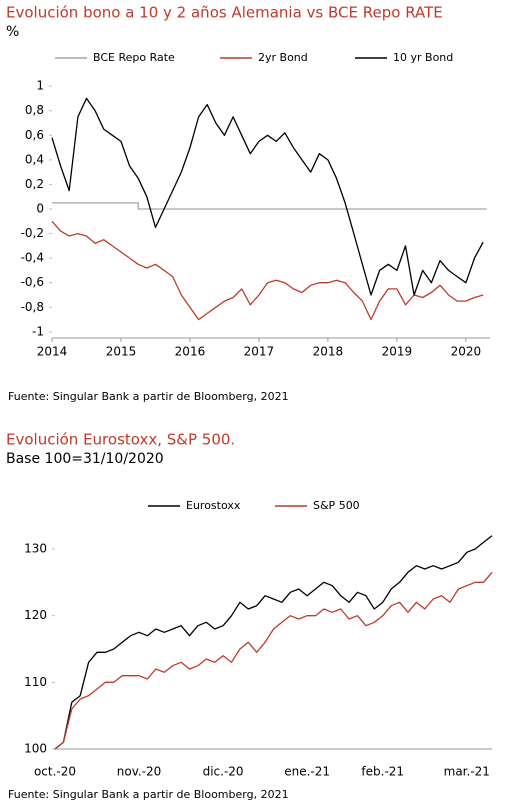 The height and width of the screenshot is (807, 510). What do you see at coordinates (40, 86) in the screenshot?
I see `y-tick-label: 1` at bounding box center [40, 86].